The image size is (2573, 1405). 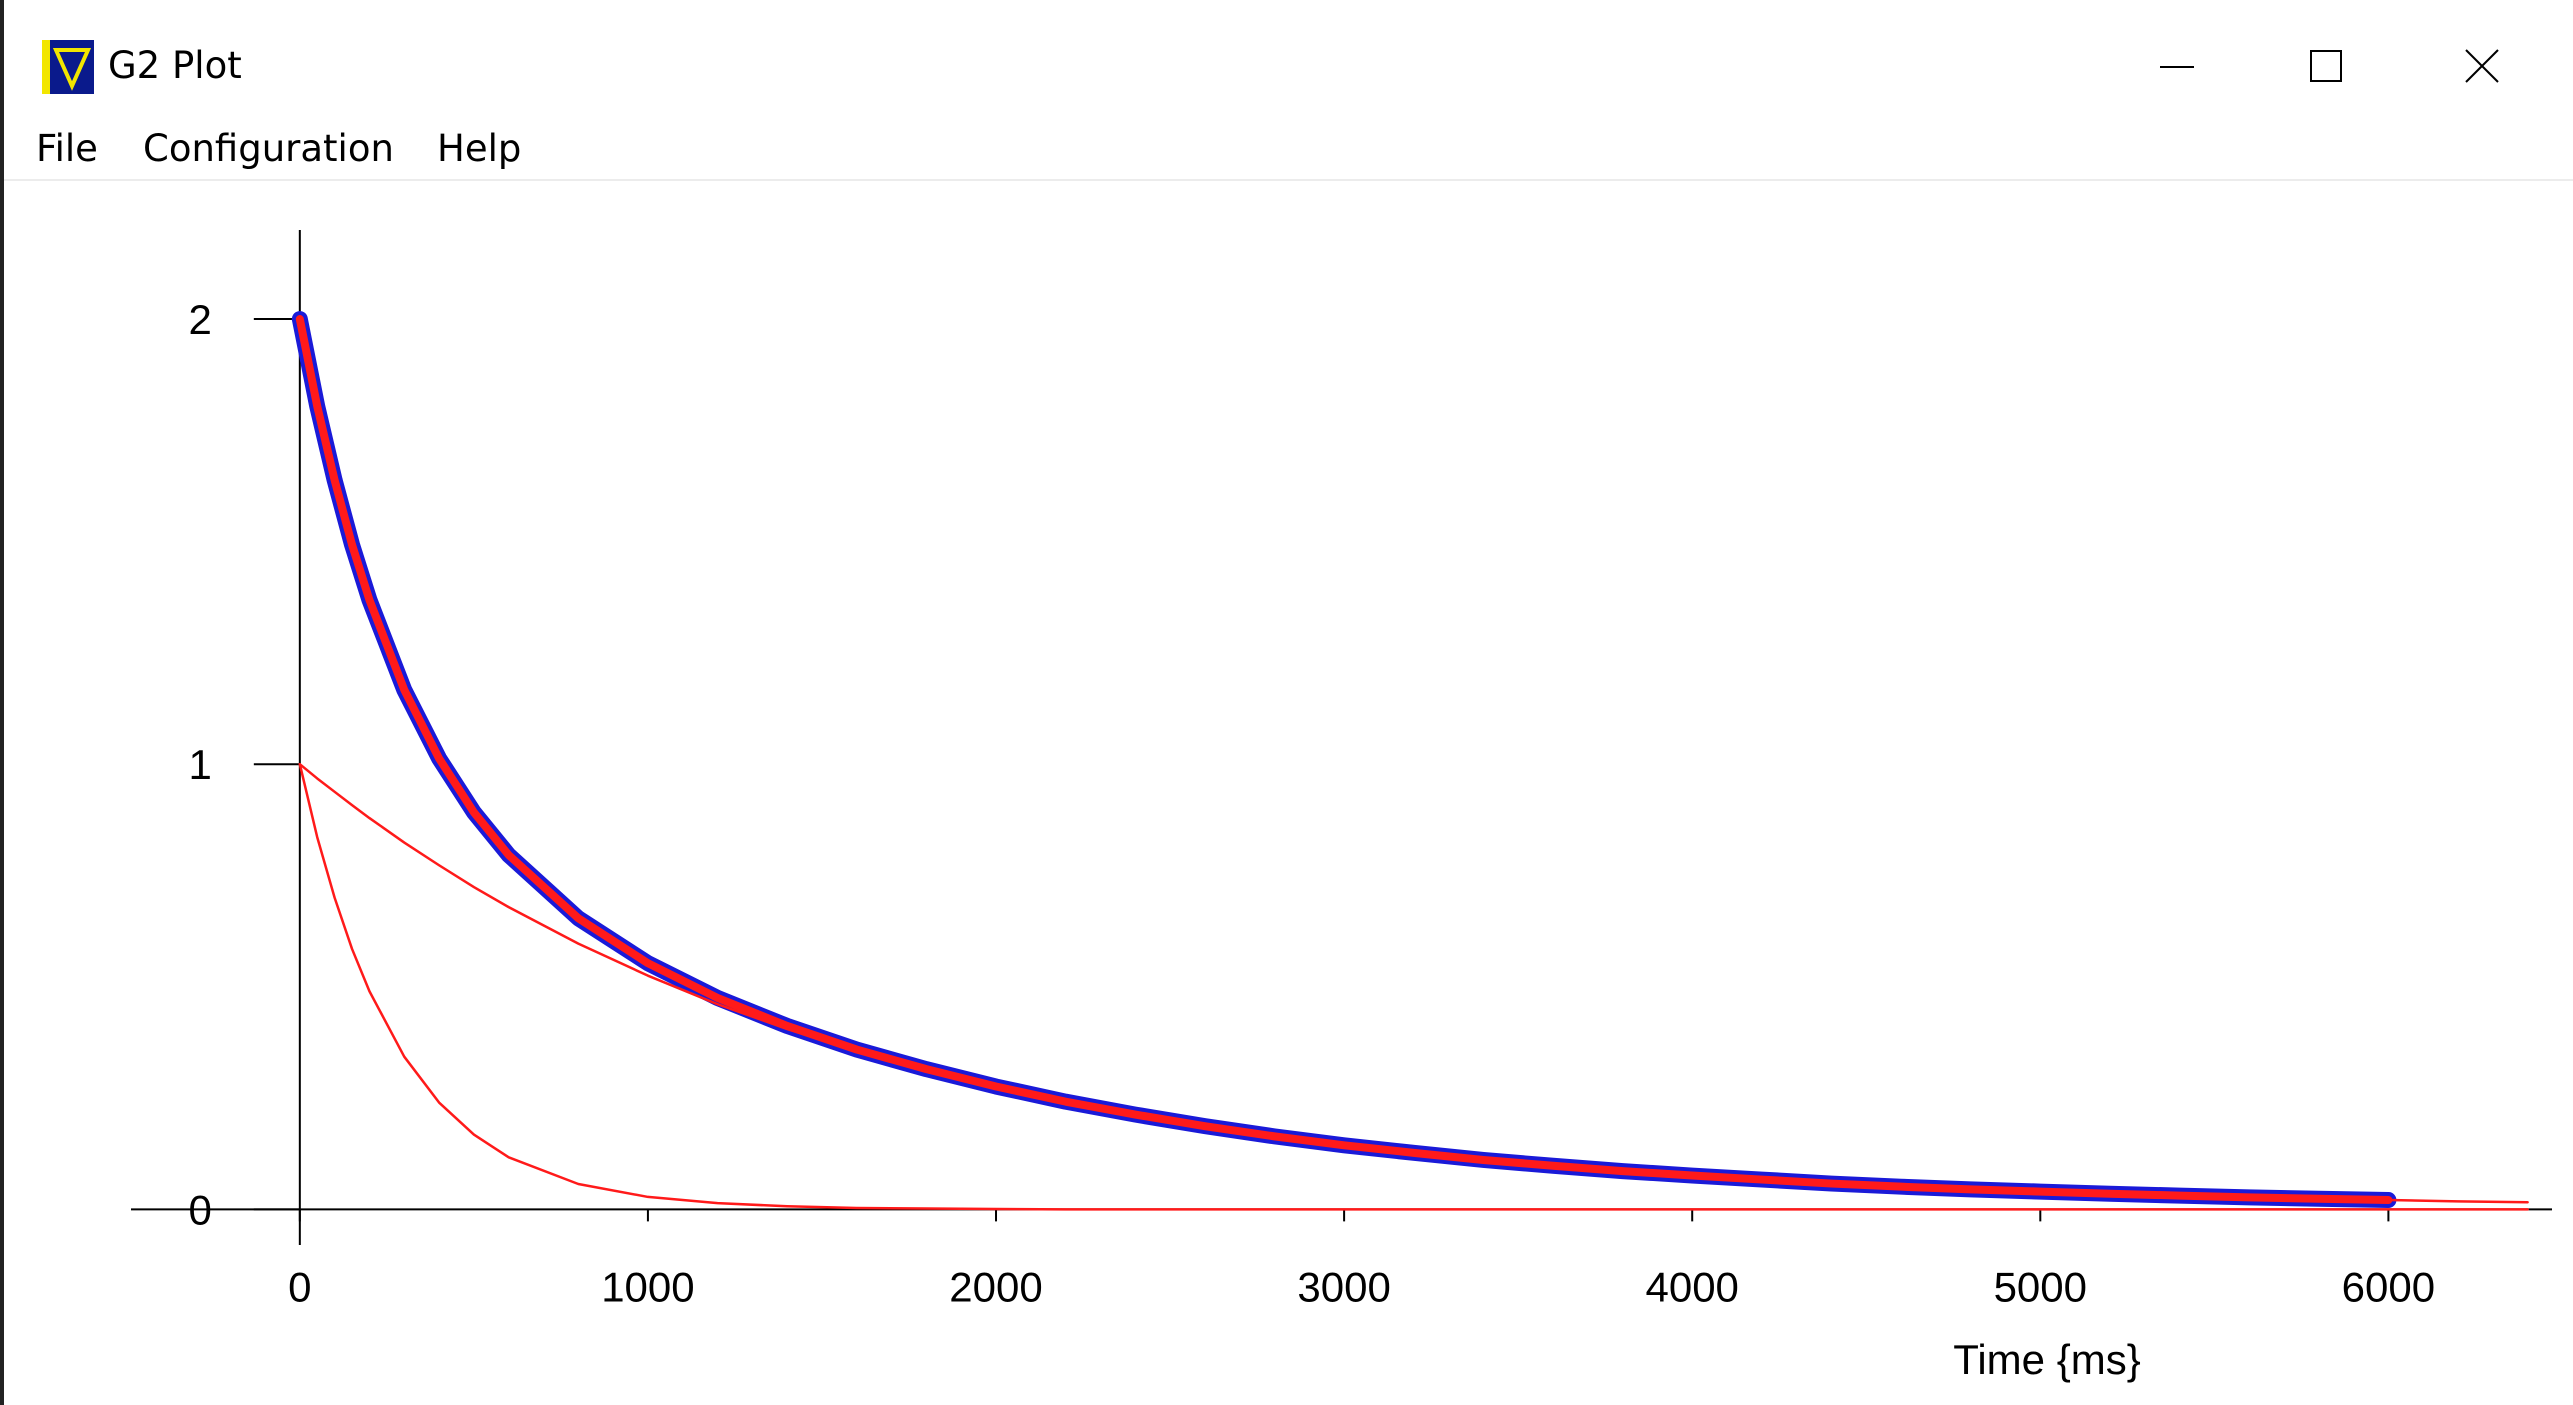 I want to click on menu-item: Configuration, so click(x=268, y=148).